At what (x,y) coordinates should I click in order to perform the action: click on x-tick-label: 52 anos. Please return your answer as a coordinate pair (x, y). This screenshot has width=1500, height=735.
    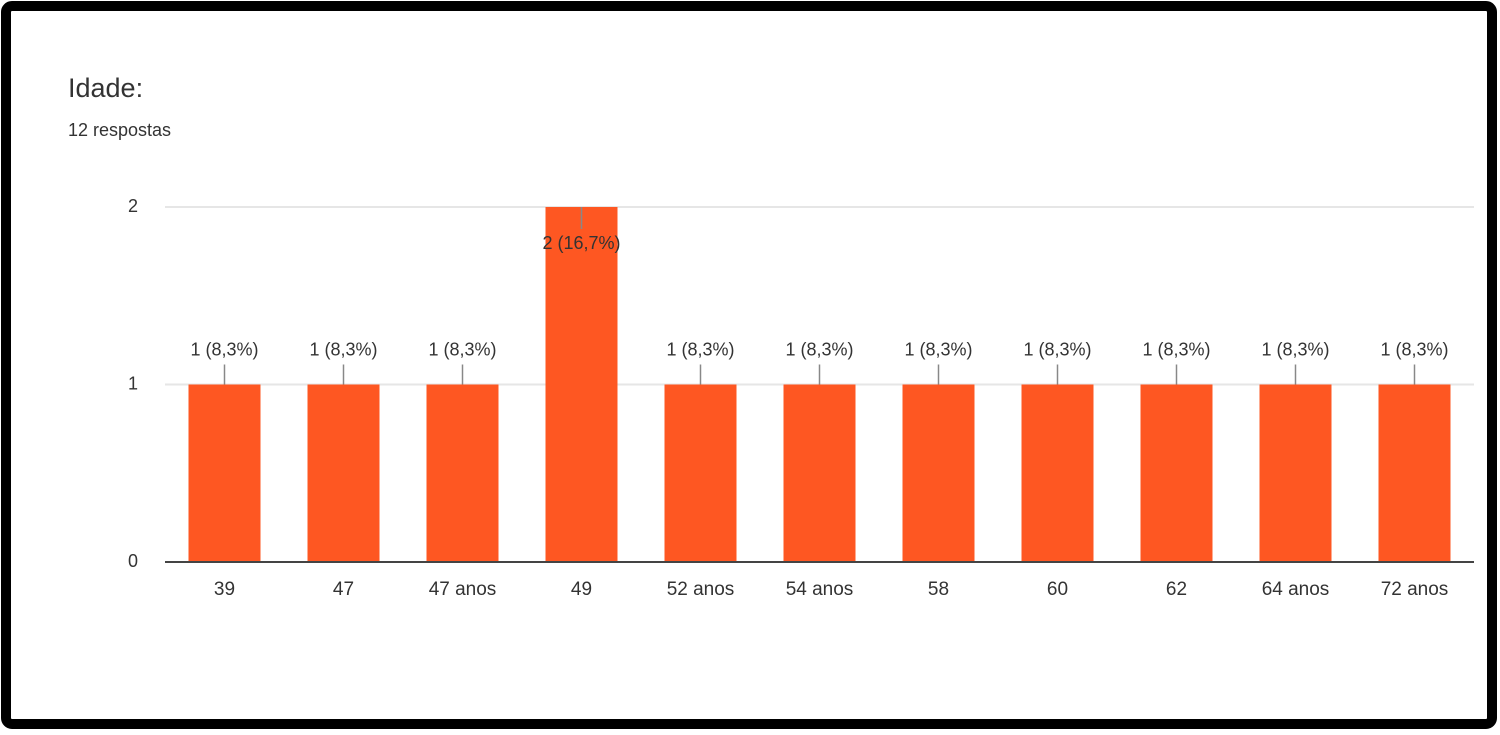
    Looking at the image, I should click on (701, 589).